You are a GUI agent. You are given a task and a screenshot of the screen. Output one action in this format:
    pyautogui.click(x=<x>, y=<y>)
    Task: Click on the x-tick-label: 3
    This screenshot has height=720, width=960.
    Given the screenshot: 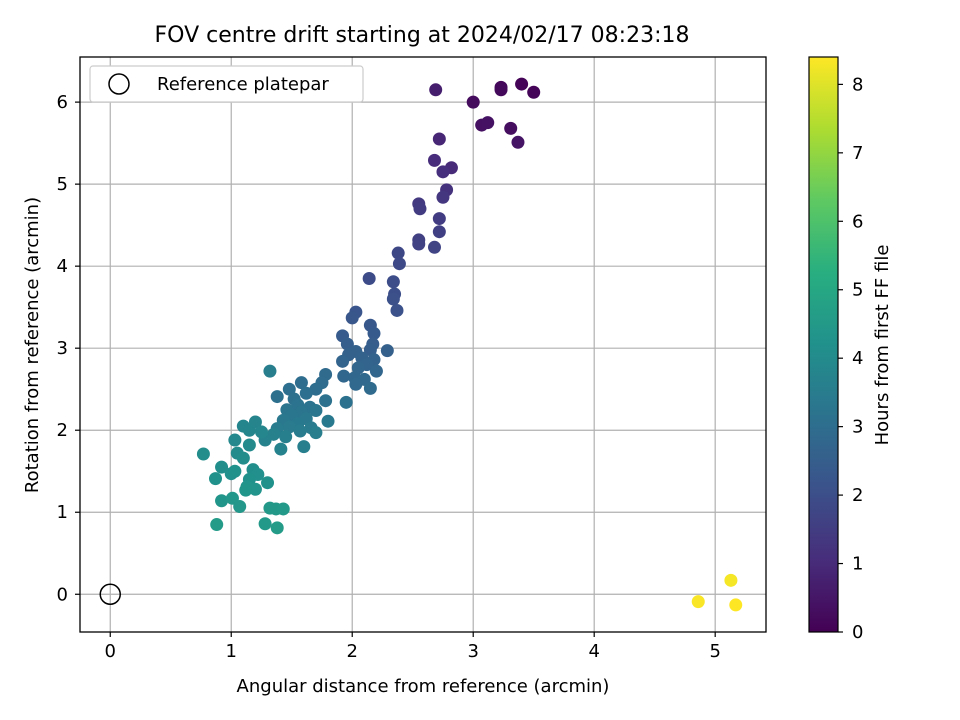 What is the action you would take?
    pyautogui.click(x=472, y=651)
    